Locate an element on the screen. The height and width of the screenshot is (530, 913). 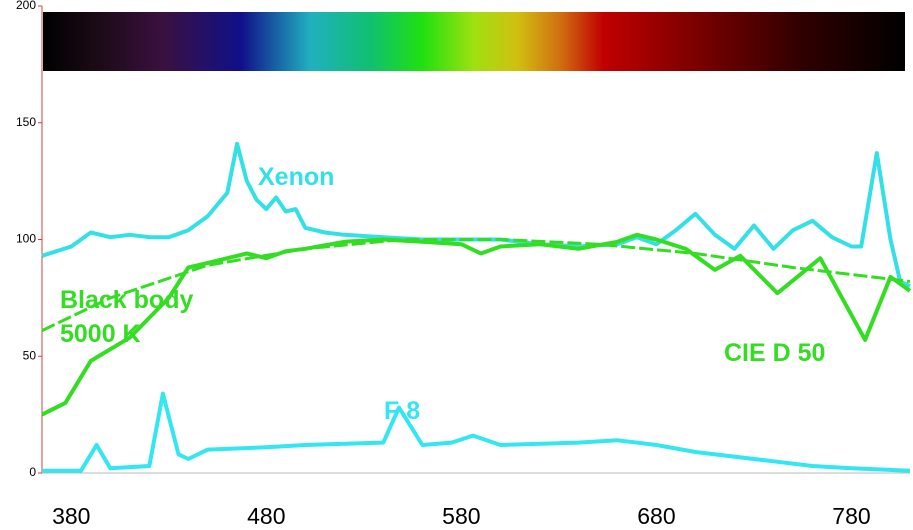
spectrum-bar is located at coordinates (474, 41).